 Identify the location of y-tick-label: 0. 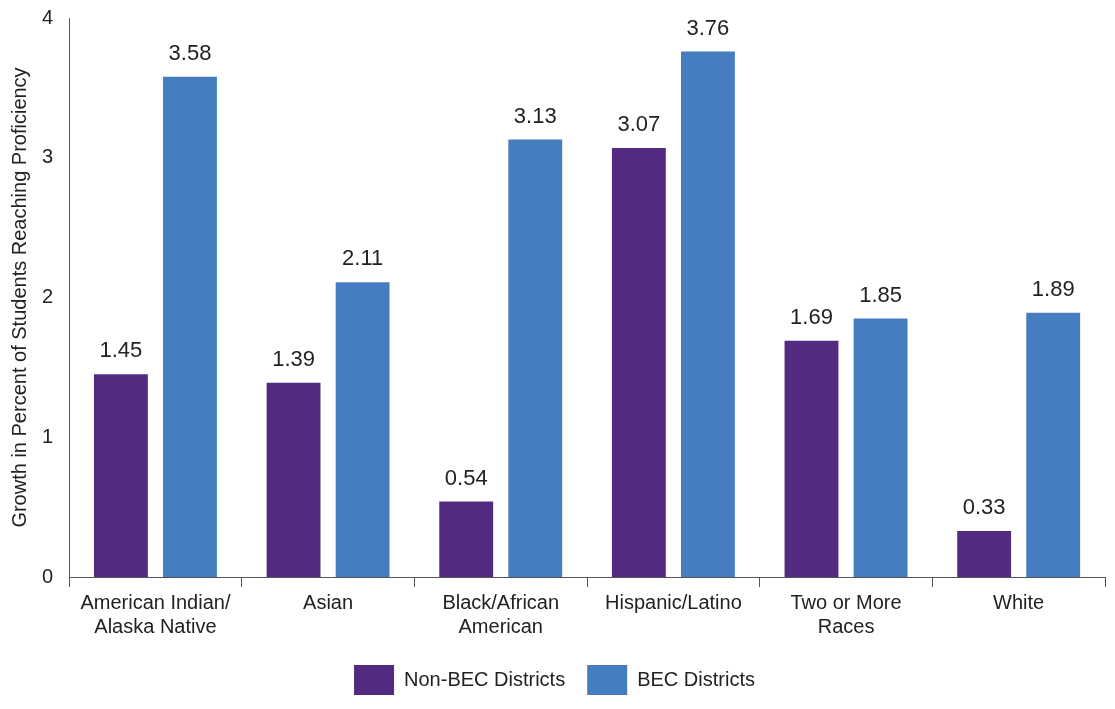
(48, 575).